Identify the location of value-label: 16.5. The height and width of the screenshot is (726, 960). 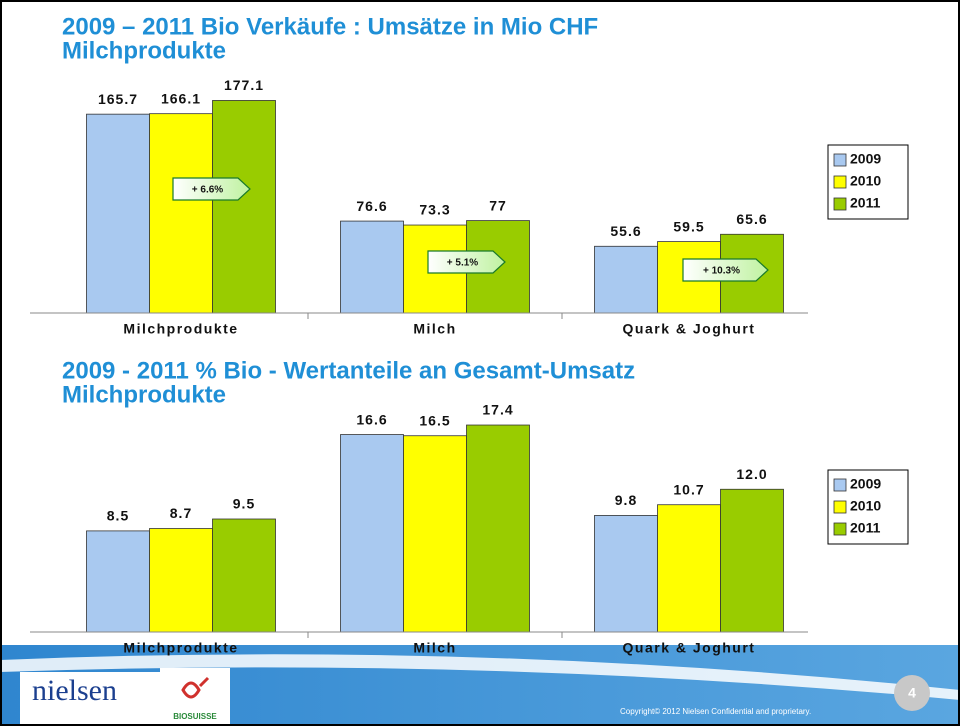
(434, 420).